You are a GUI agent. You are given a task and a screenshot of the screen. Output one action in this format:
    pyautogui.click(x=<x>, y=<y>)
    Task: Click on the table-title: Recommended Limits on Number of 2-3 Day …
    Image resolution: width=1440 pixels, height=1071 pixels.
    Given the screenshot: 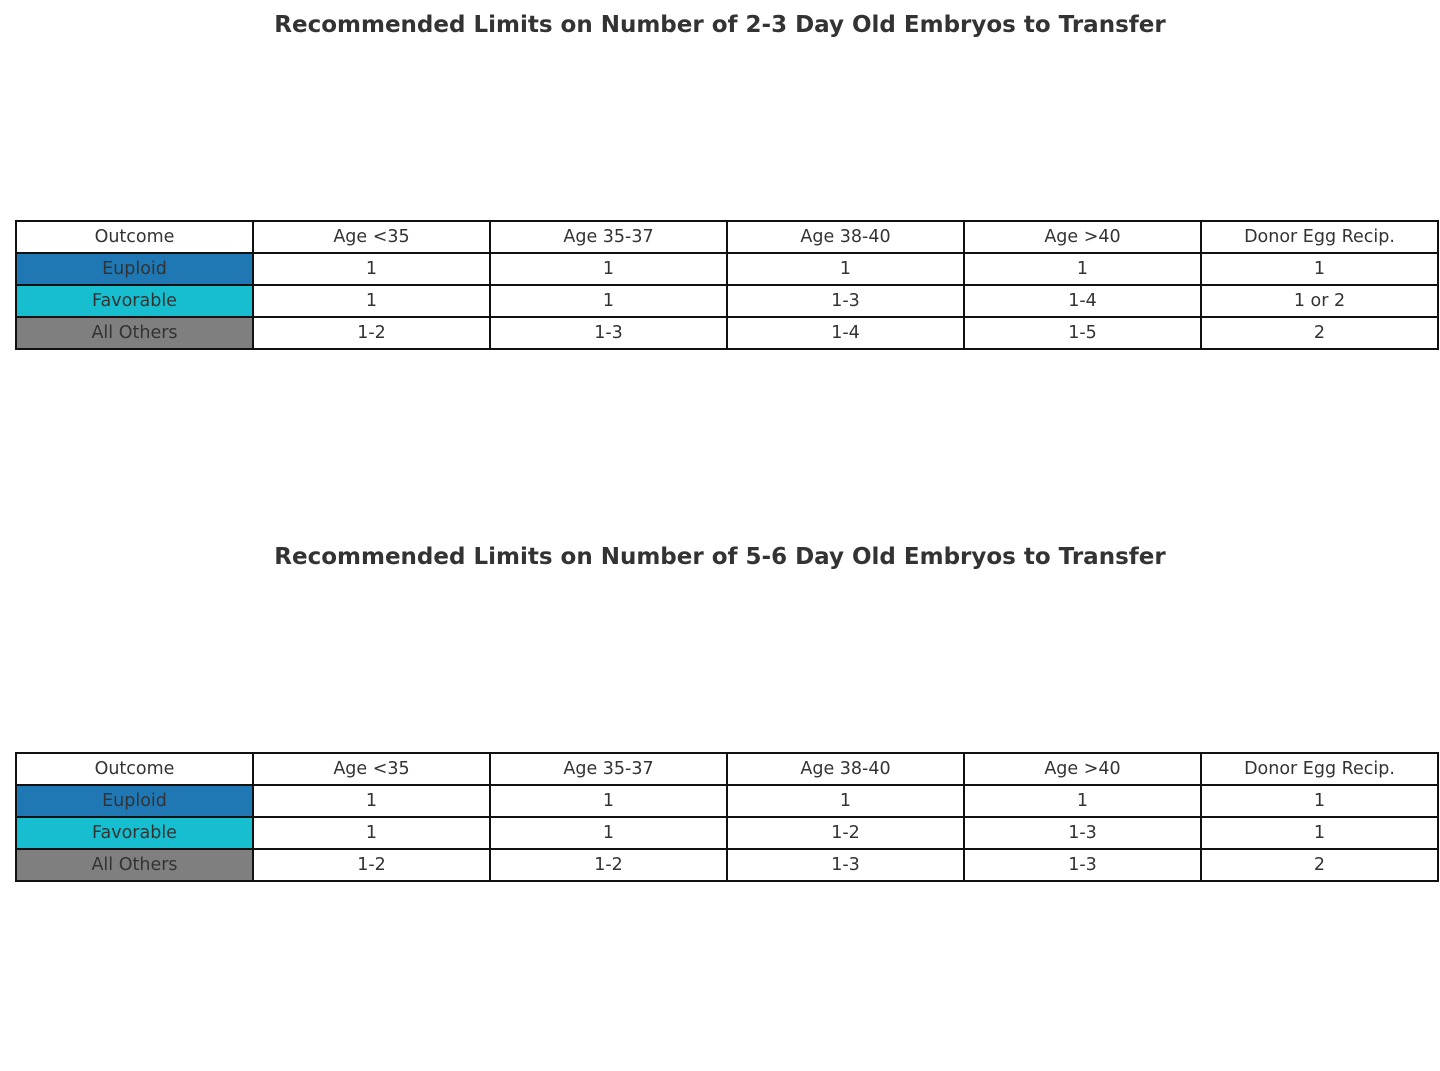 What is the action you would take?
    pyautogui.click(x=720, y=25)
    